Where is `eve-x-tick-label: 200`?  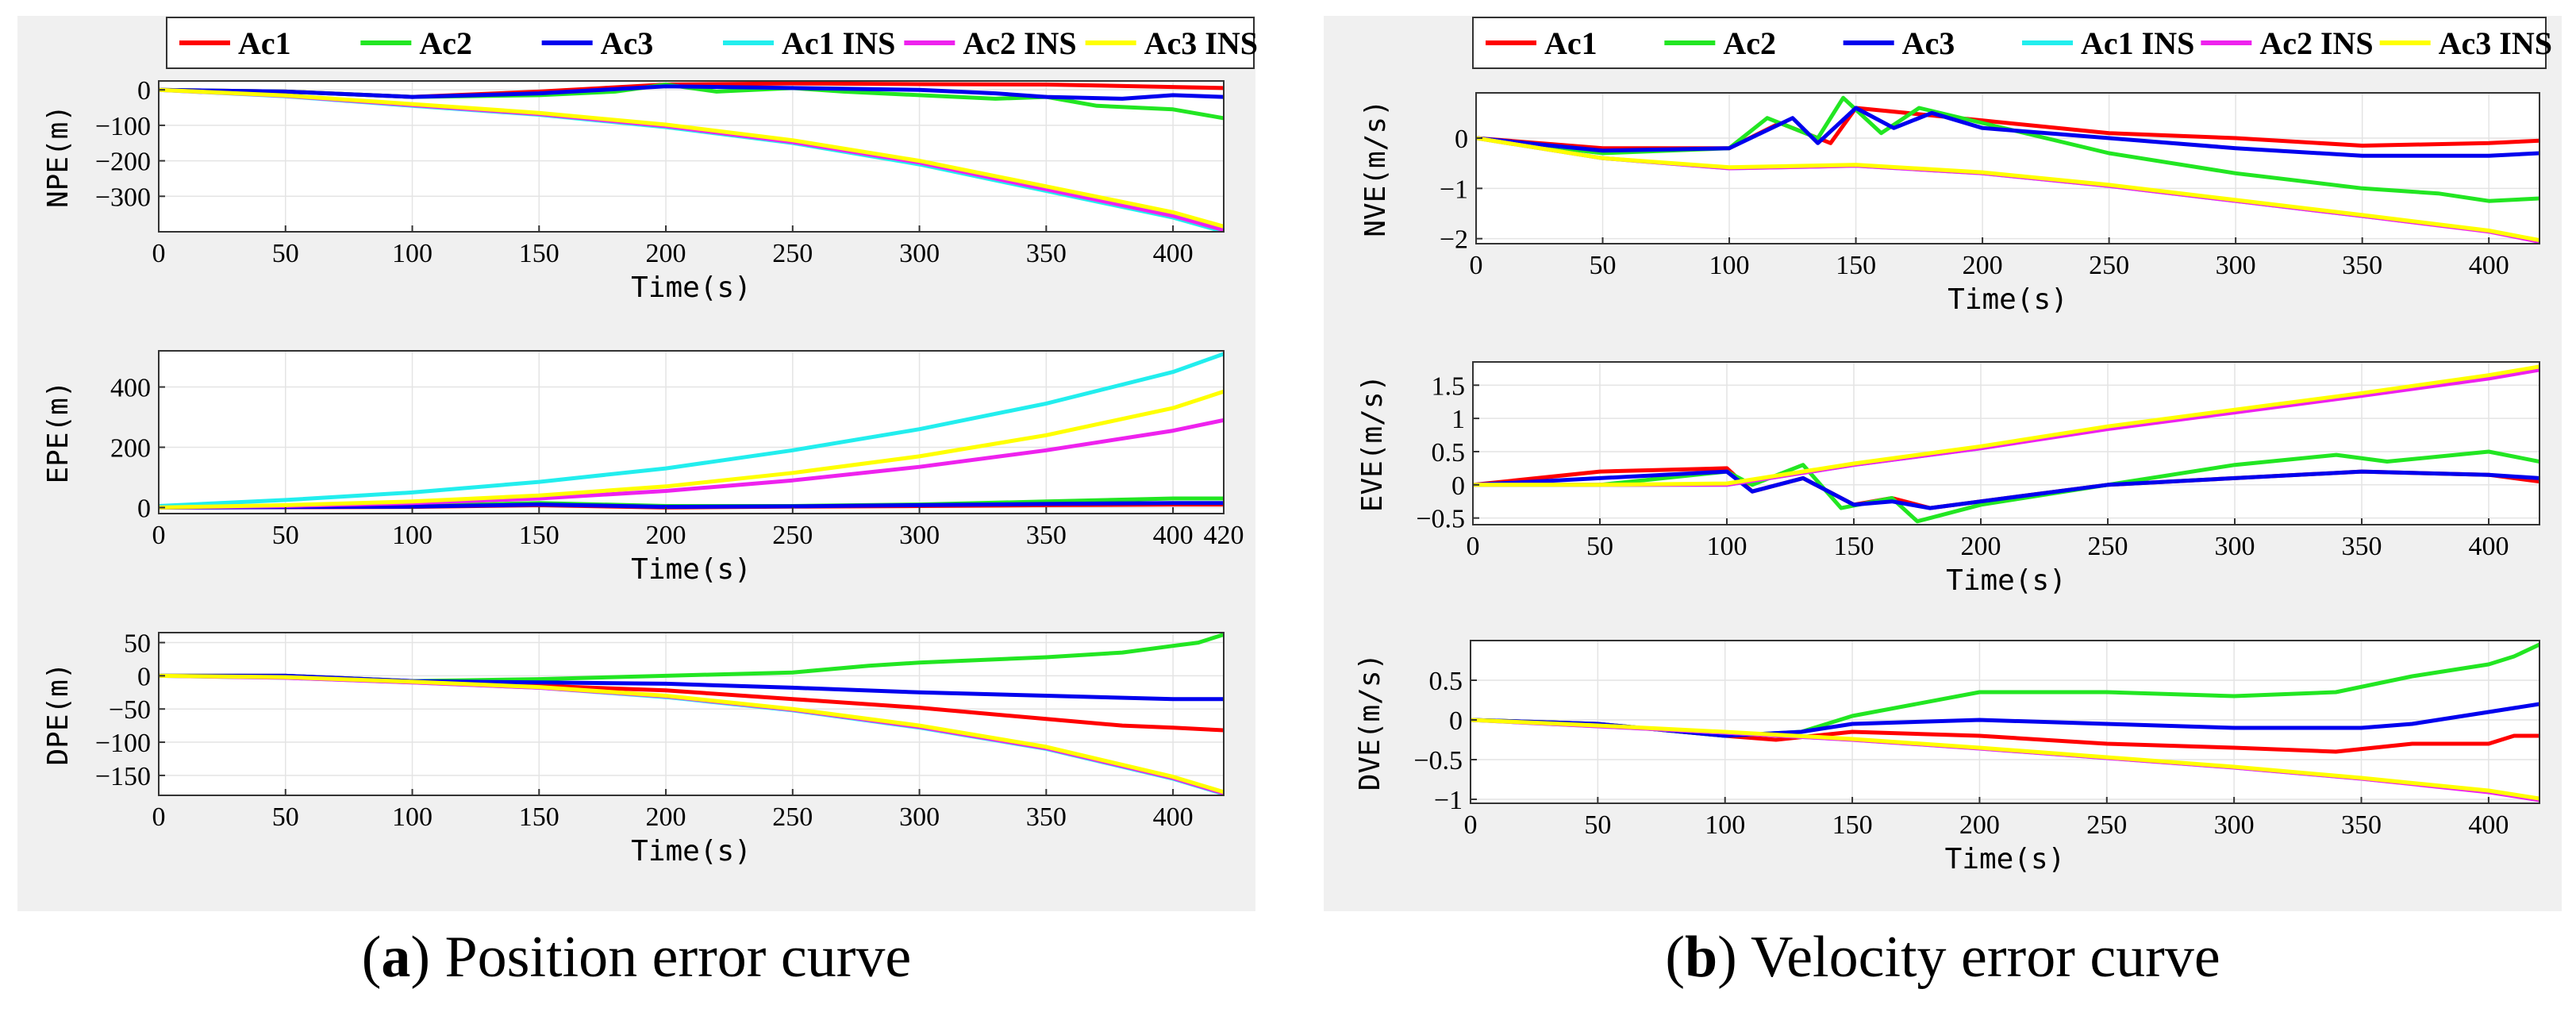 eve-x-tick-label: 200 is located at coordinates (1981, 546).